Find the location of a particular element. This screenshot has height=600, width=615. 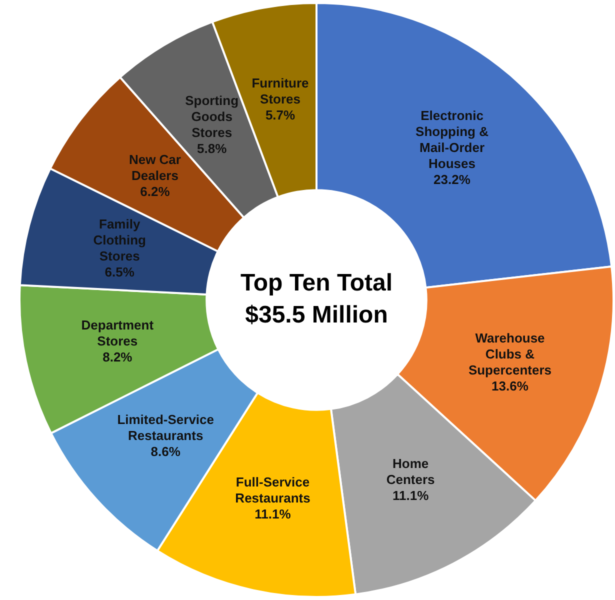

data-label: 8.6% is located at coordinates (165, 452).